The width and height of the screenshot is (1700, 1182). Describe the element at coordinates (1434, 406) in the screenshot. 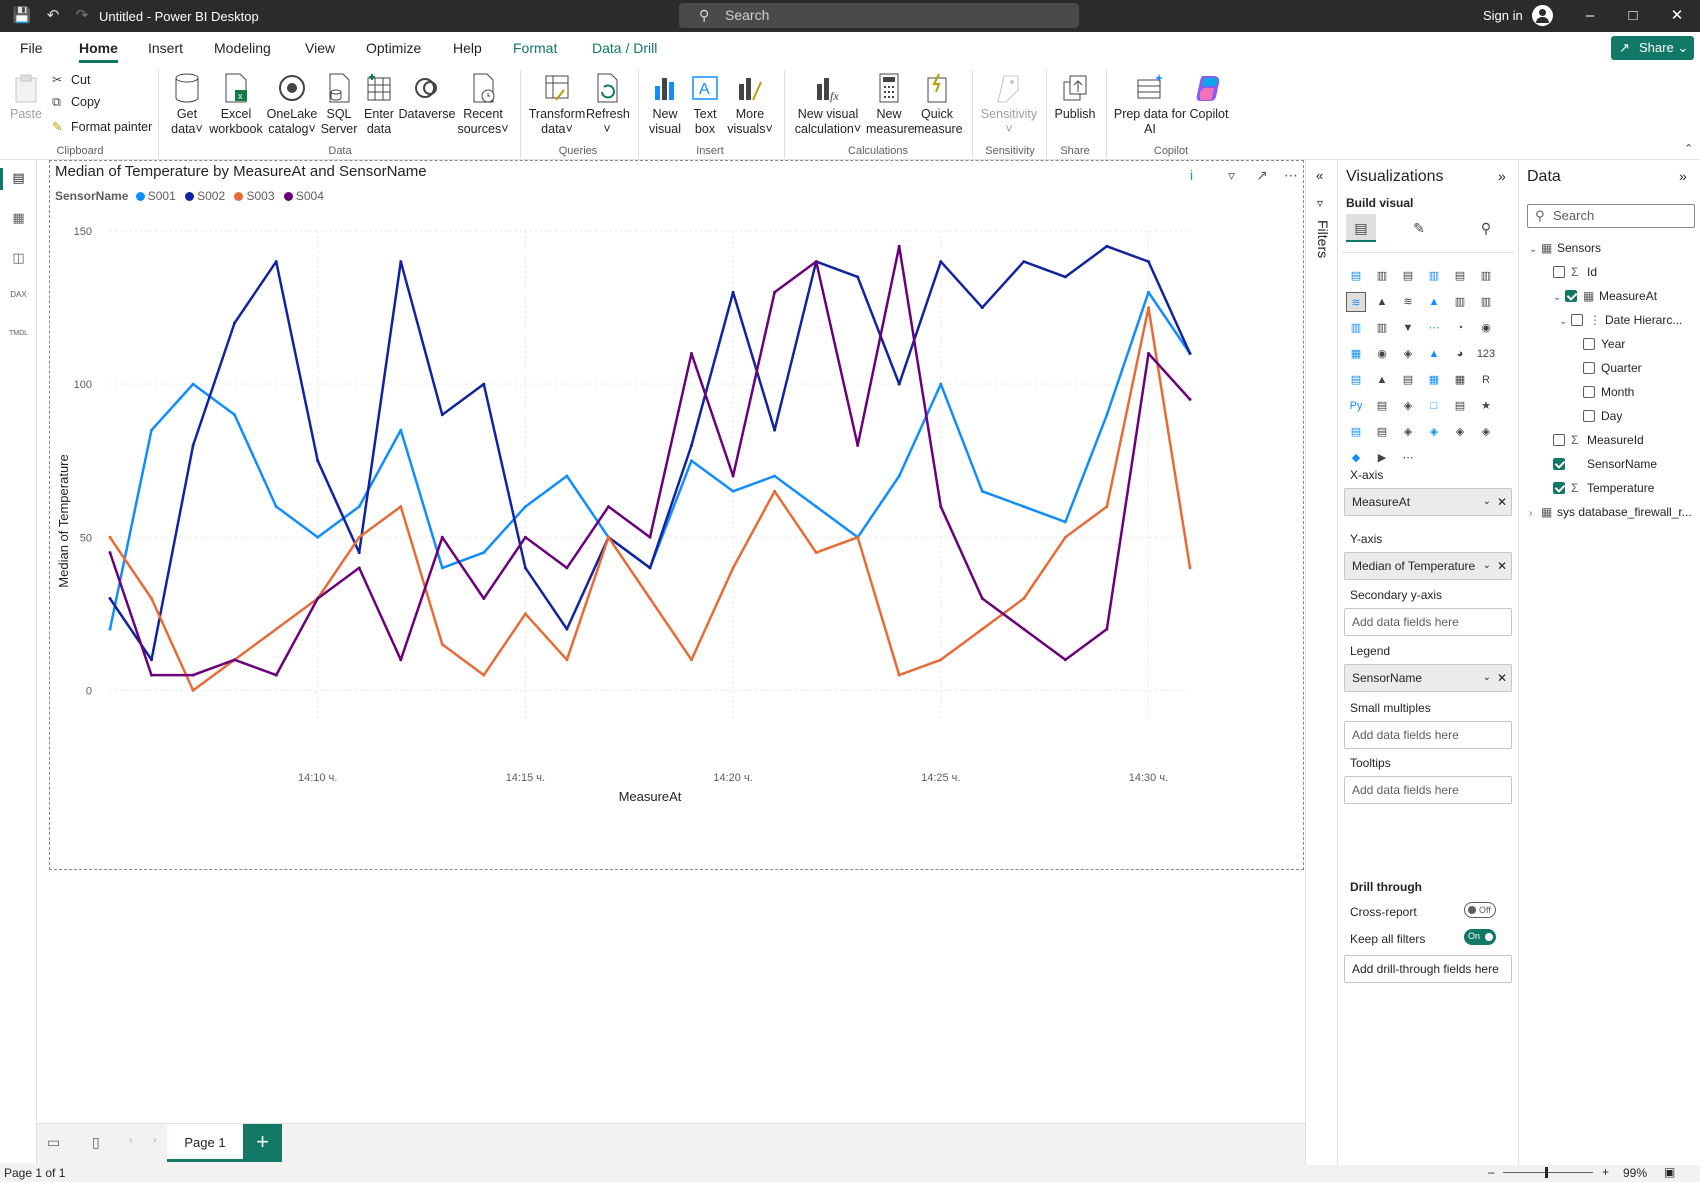

I see `qa-icon: □` at that location.